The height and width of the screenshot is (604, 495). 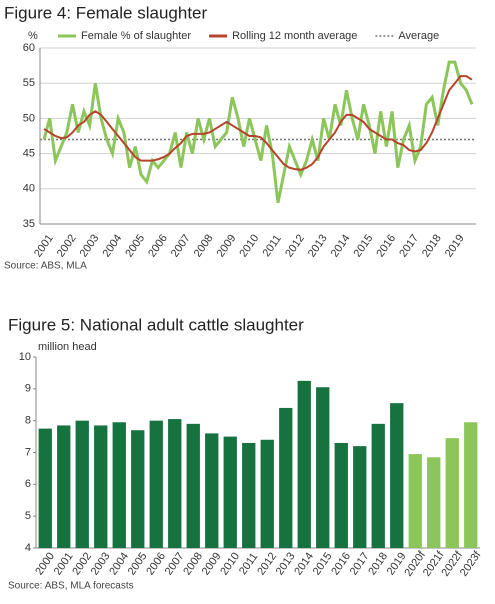 I want to click on y-axis-label: million head, so click(x=67, y=347).